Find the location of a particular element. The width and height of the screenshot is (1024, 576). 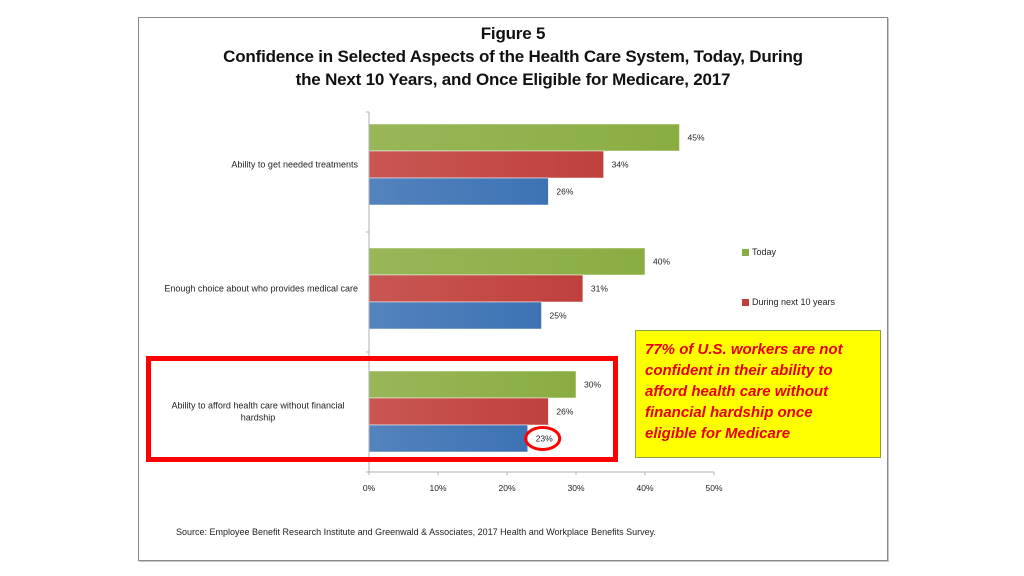

x-tick-label: 50% is located at coordinates (713, 488).